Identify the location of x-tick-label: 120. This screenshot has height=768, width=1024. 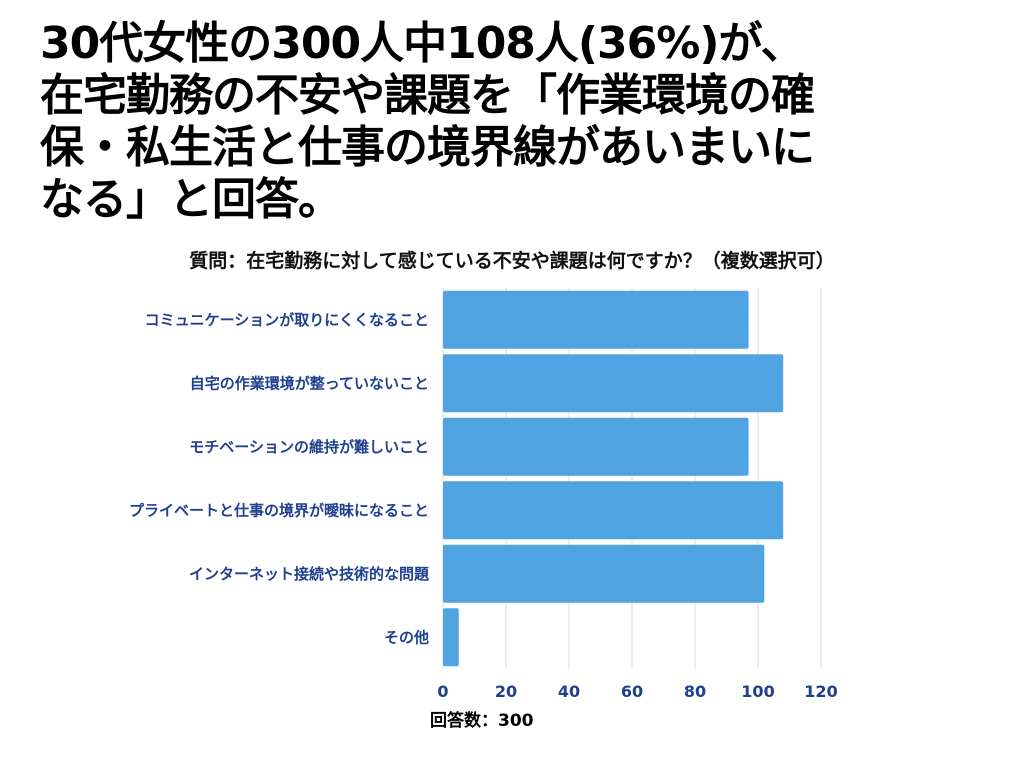
(820, 691).